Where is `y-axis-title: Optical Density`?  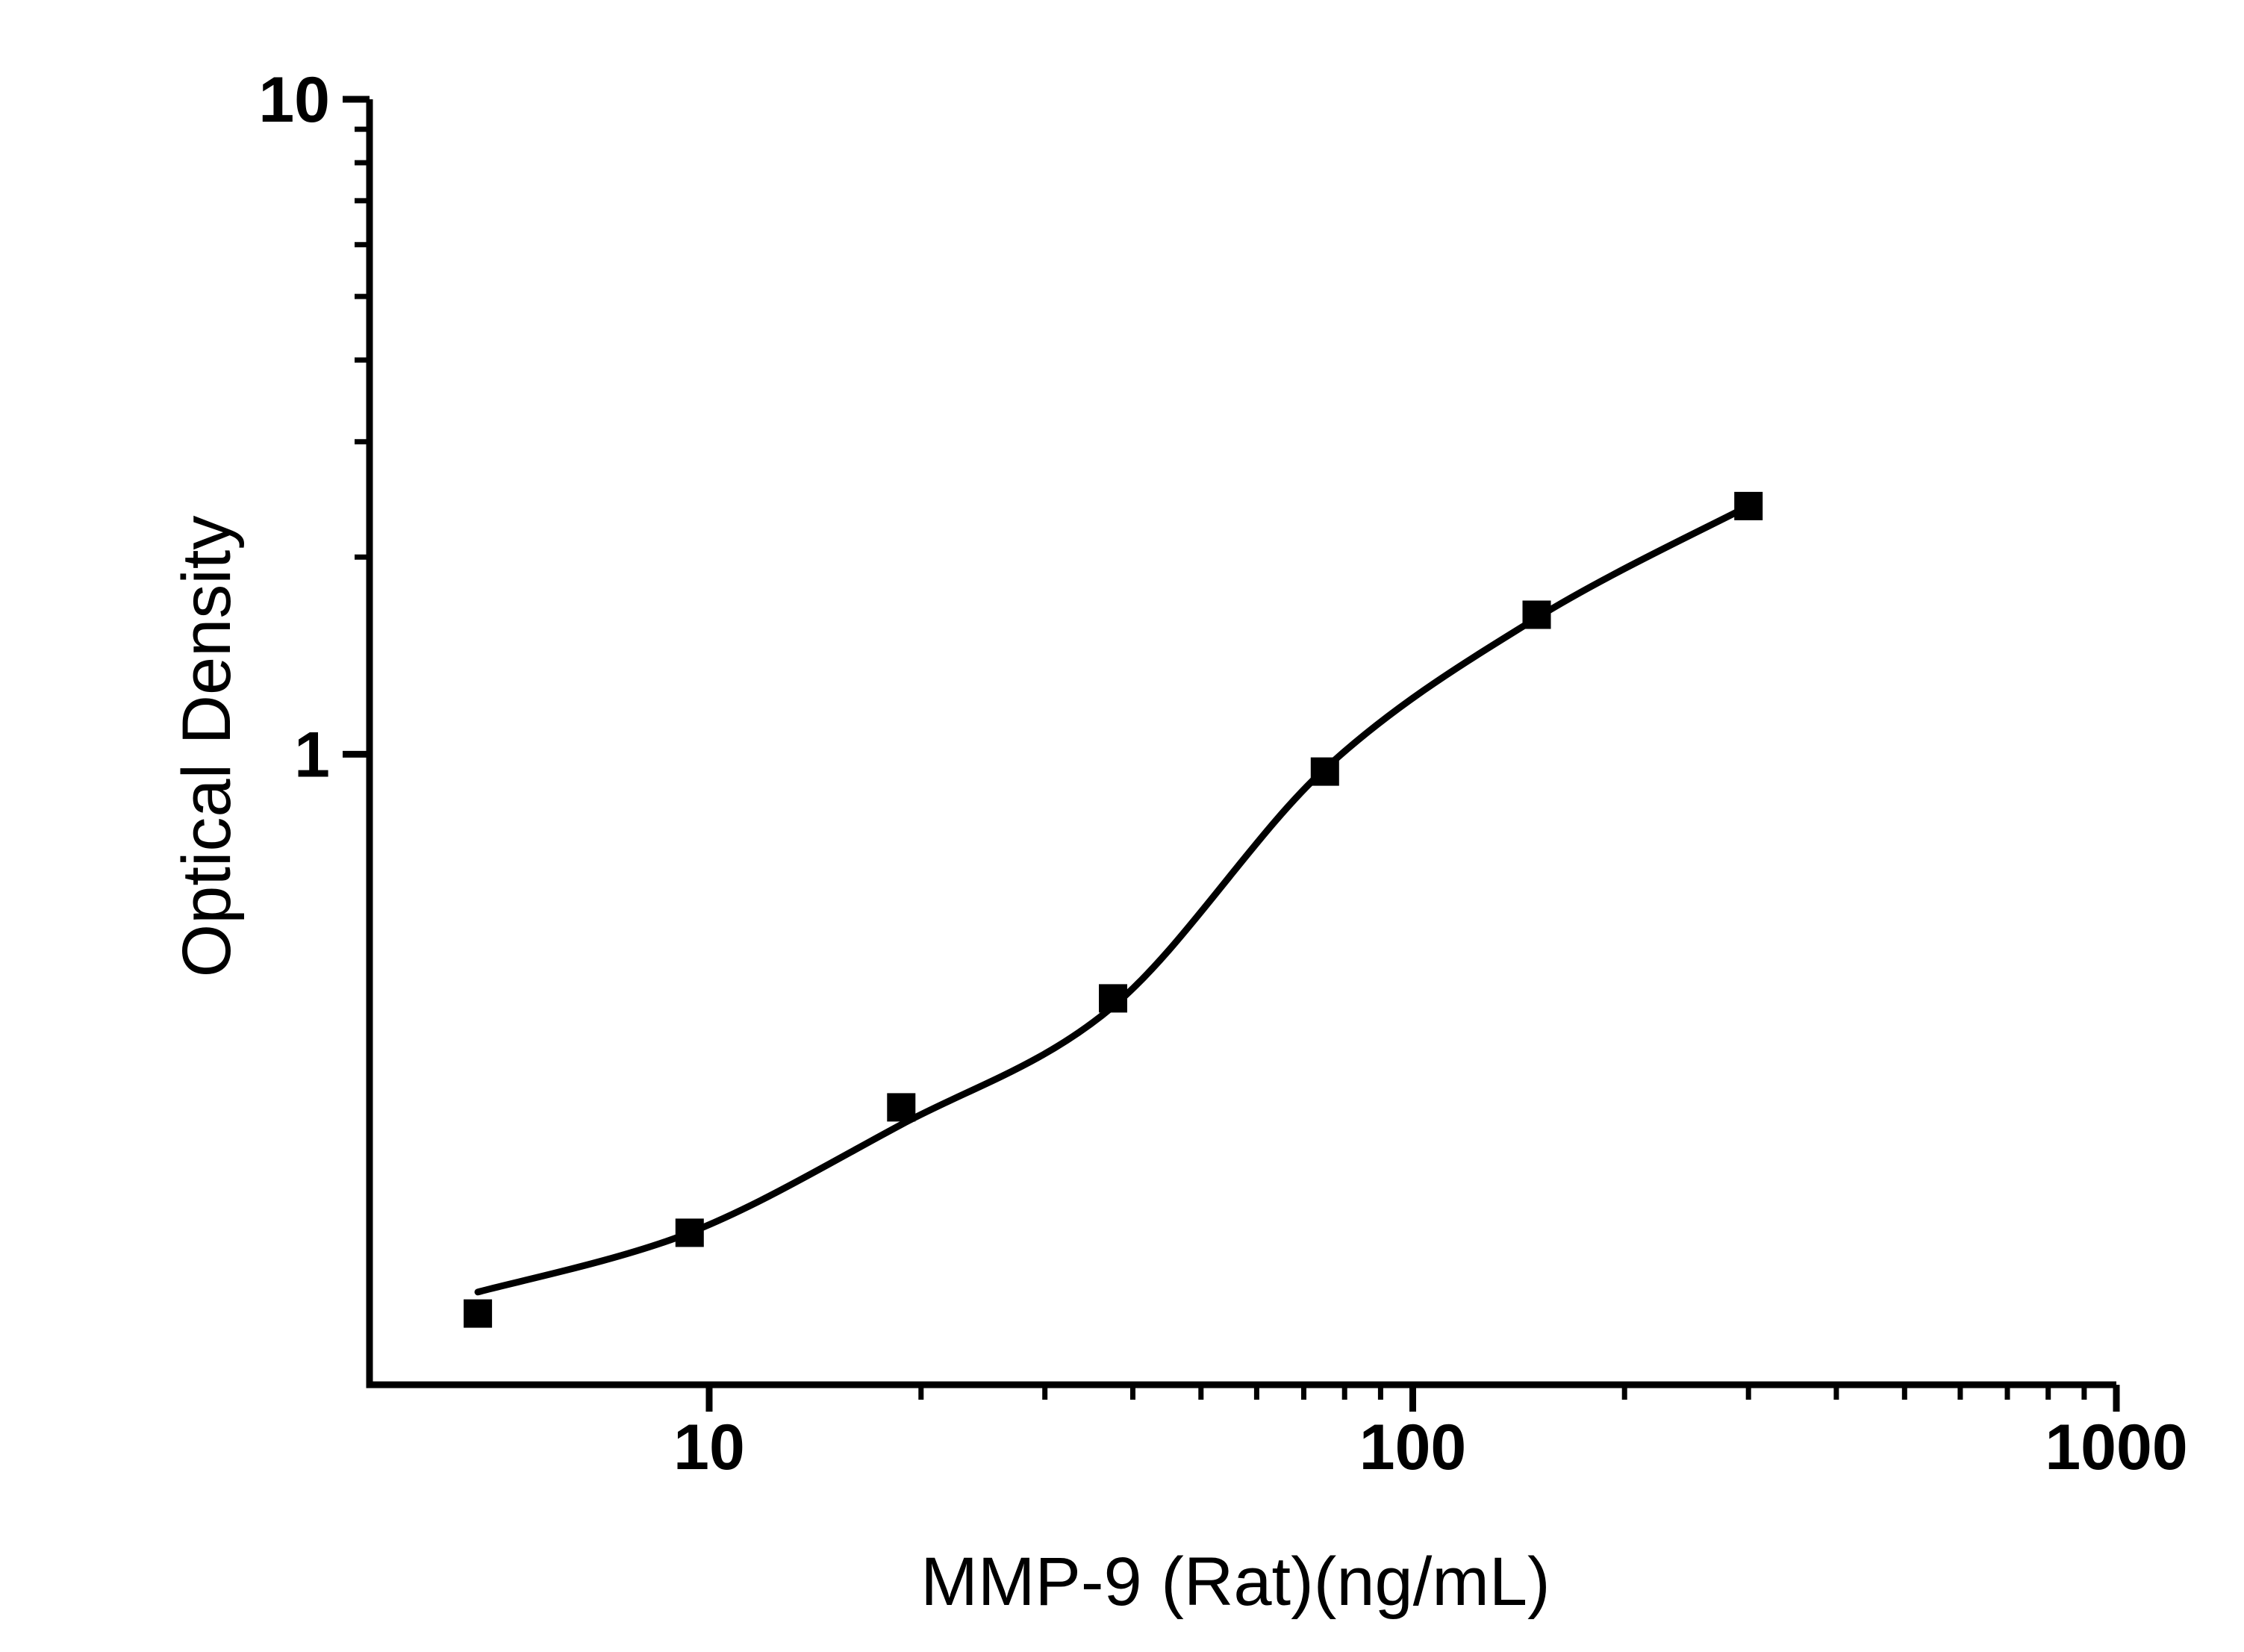 y-axis-title: Optical Density is located at coordinates (207, 747).